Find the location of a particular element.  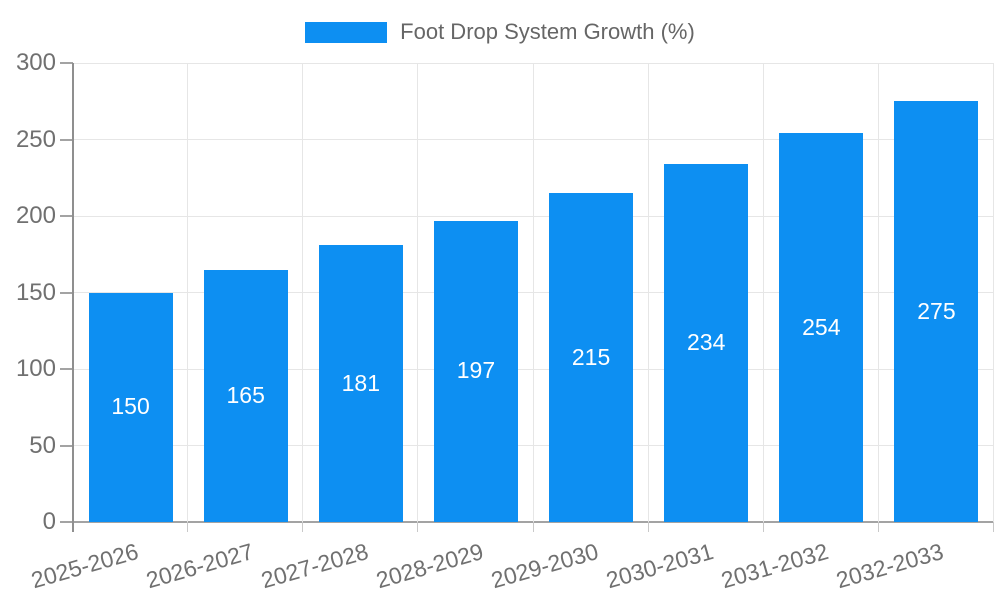

chart-legend: Foot Drop System Growth (%) is located at coordinates (500, 32).